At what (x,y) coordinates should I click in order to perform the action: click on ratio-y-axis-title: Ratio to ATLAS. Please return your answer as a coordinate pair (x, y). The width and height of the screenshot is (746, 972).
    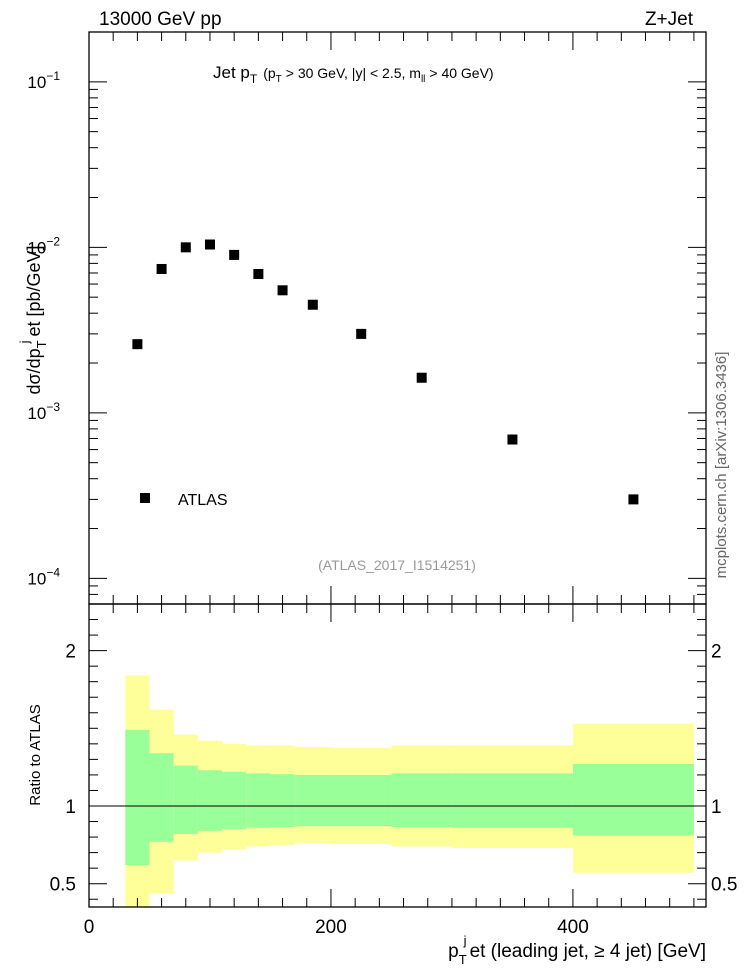
    Looking at the image, I should click on (35, 754).